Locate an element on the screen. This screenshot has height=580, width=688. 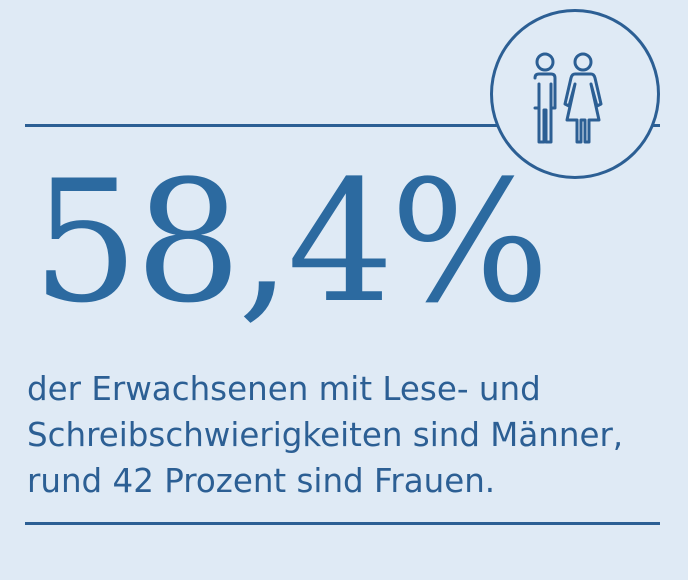
caption-line-1: der Erwachsenen mit Lese- und is located at coordinates (284, 389).